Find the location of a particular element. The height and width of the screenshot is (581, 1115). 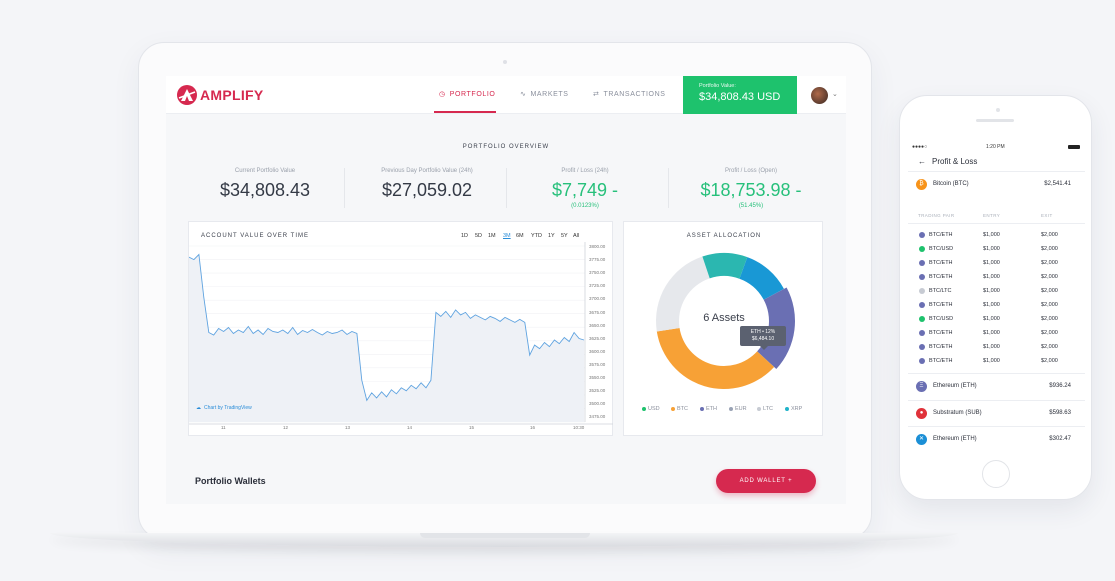

chevron-down-icon: ⌄ is located at coordinates (835, 94).